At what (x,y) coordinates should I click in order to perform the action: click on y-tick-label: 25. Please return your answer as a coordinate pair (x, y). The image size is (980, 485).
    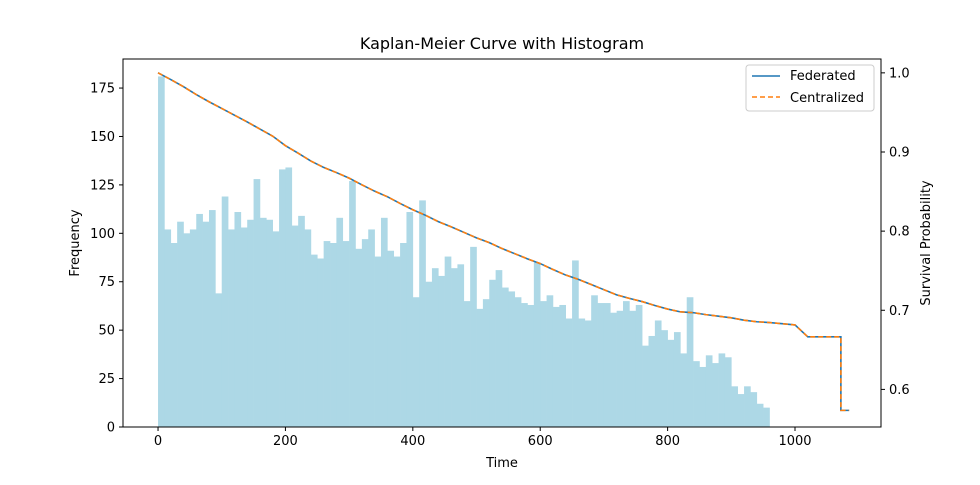
    Looking at the image, I should click on (106, 379).